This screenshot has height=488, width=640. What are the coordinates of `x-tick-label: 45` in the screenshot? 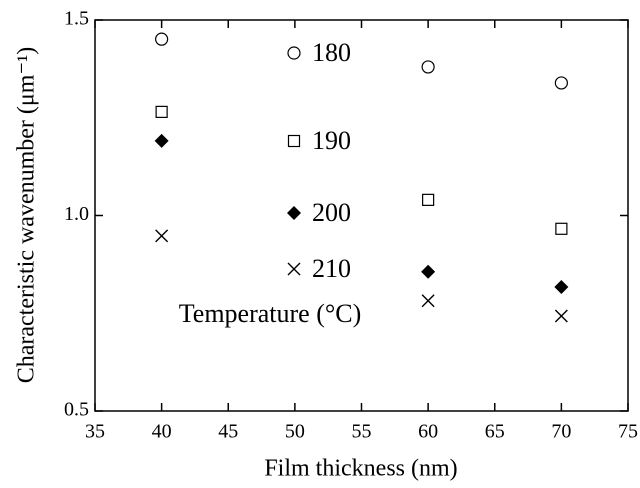 It's located at (228, 432).